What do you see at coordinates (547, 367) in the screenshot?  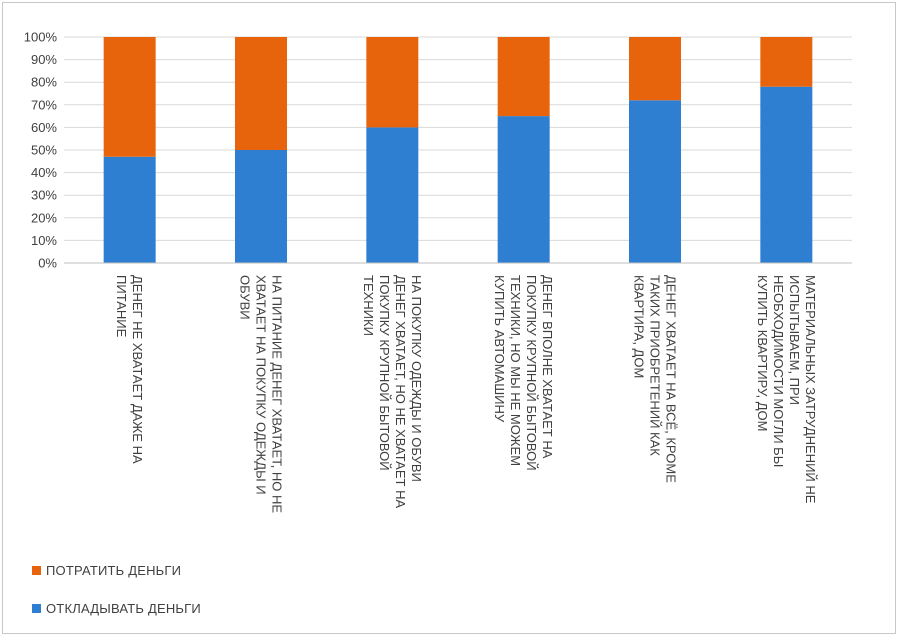 I see `x-tick-label-line: ДЕНЕГ ВПОЛНЕ ХВАТАЕТ НА` at bounding box center [547, 367].